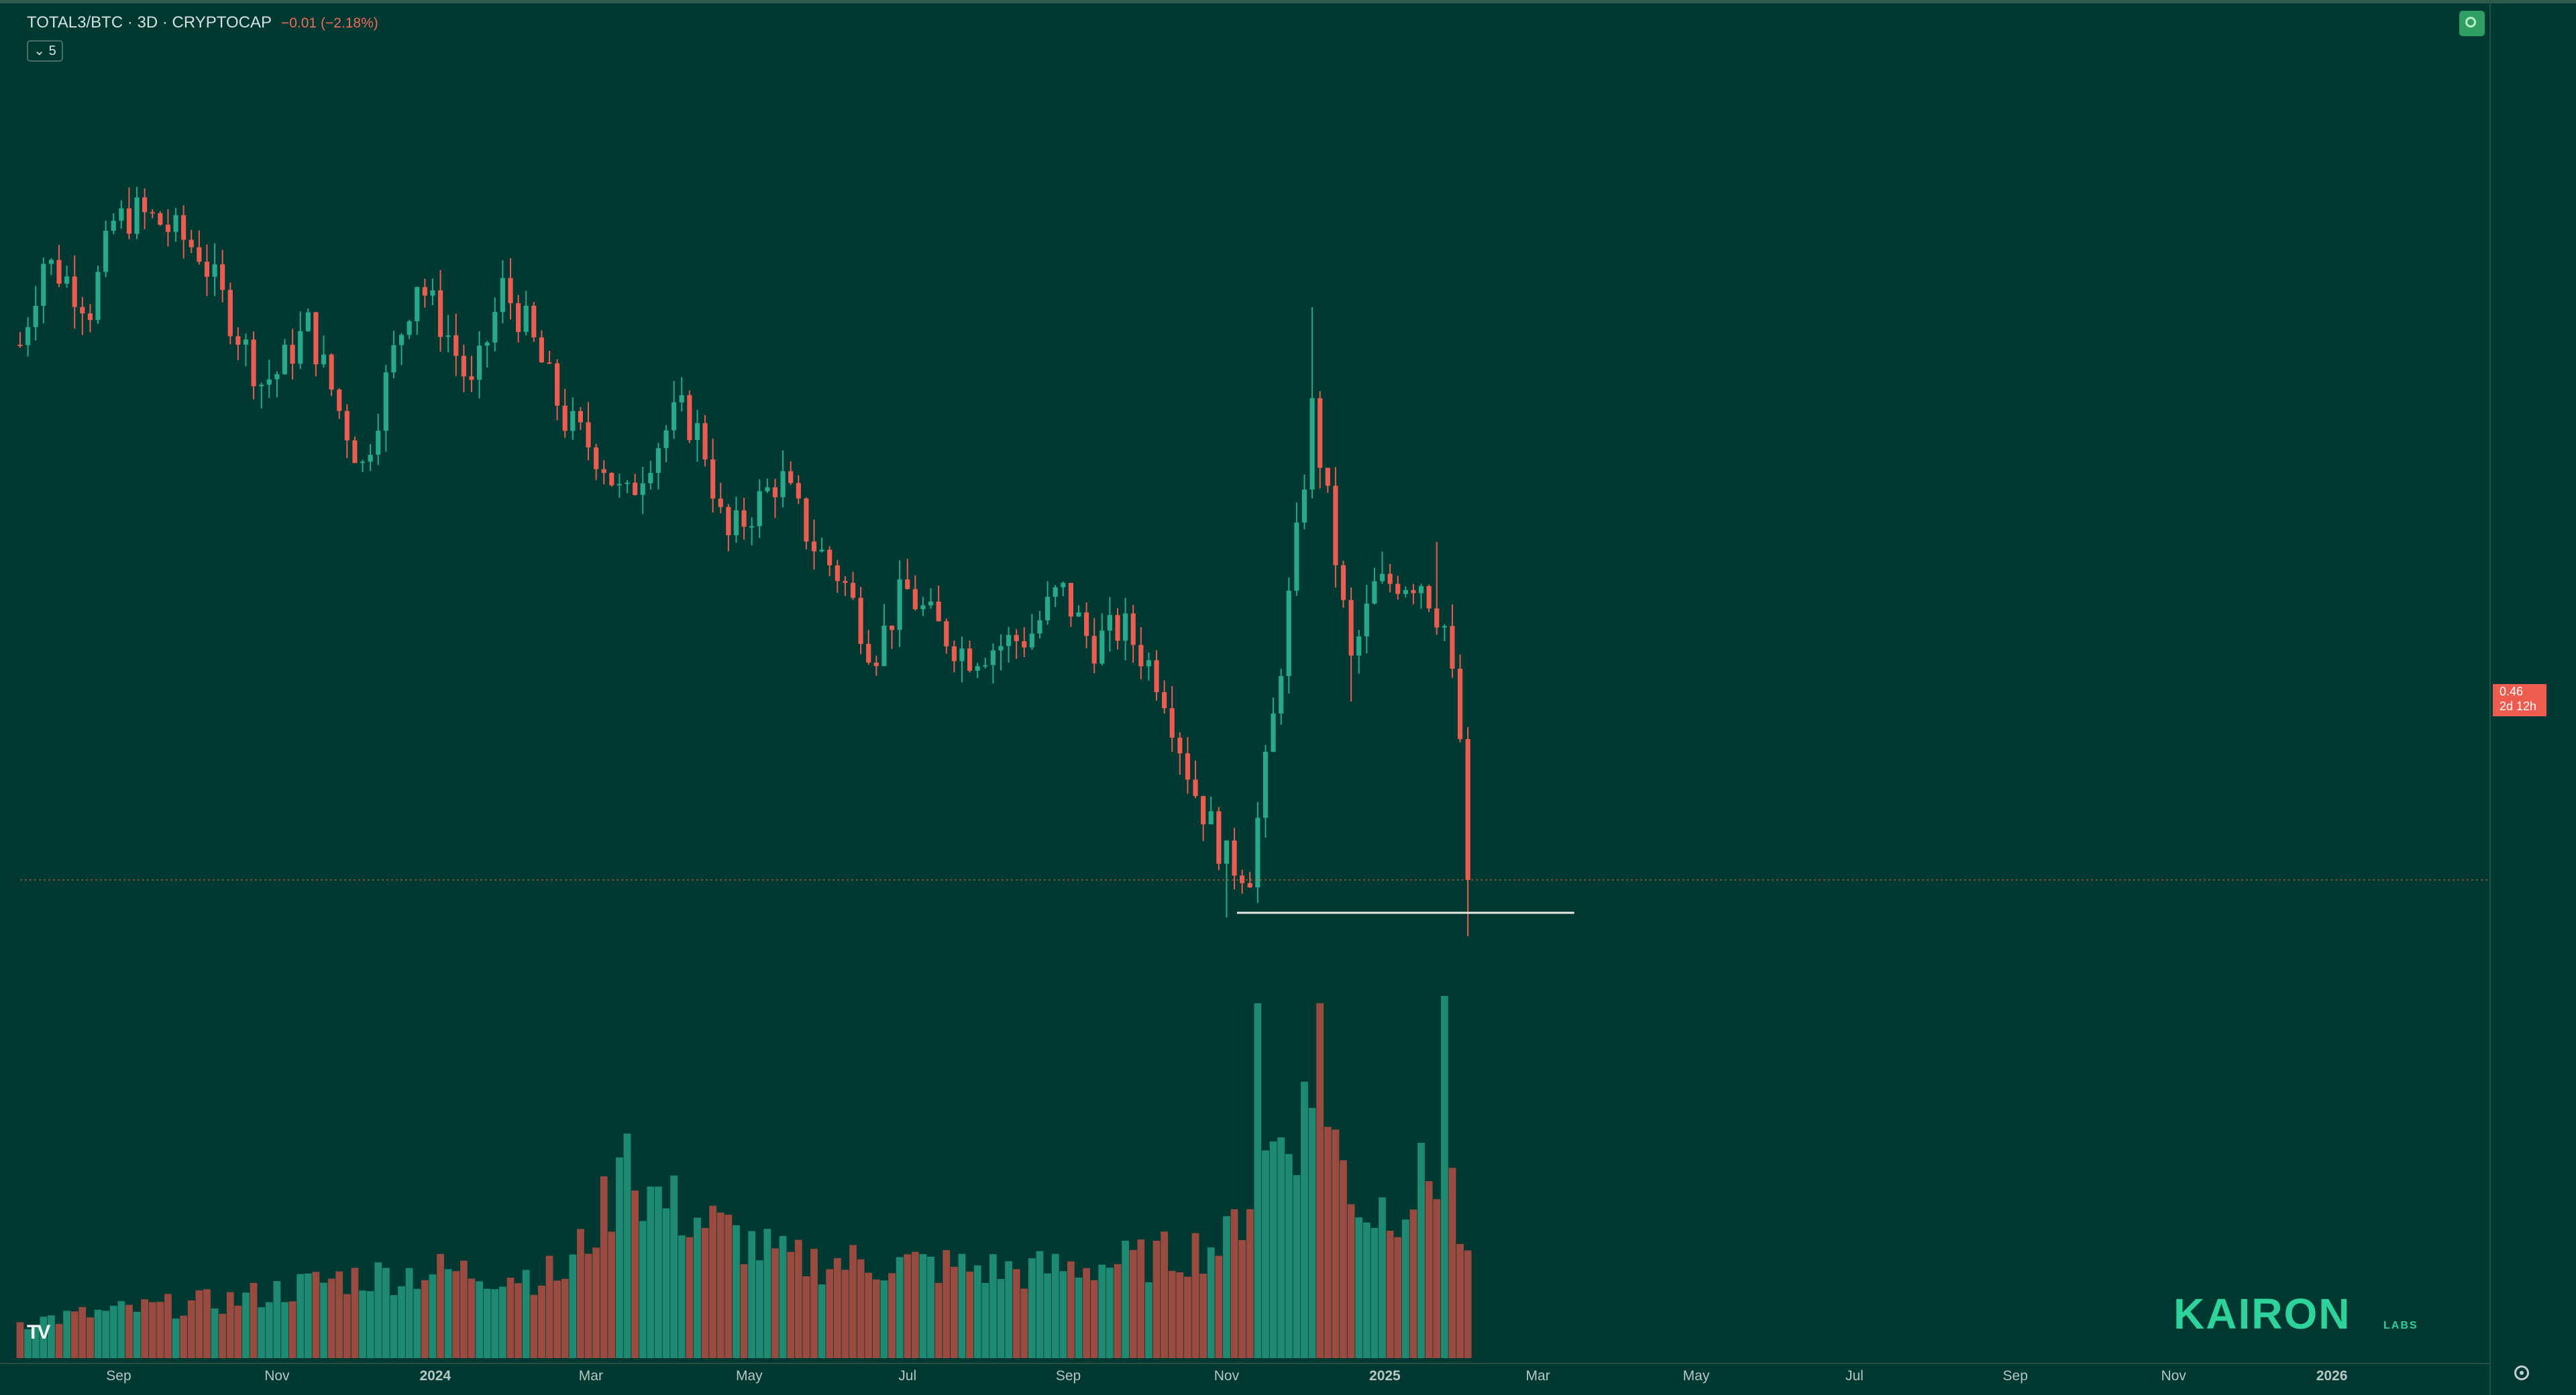 Image resolution: width=2576 pixels, height=1395 pixels. I want to click on last-price-value: 0.46, so click(2512, 691).